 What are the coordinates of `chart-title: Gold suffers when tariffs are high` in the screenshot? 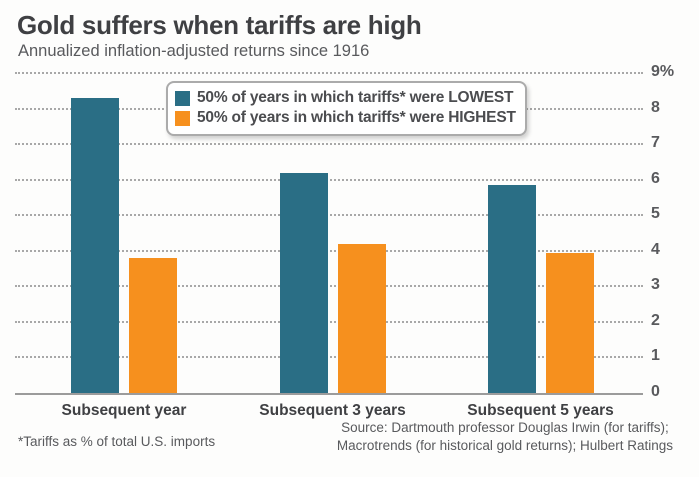 It's located at (219, 25).